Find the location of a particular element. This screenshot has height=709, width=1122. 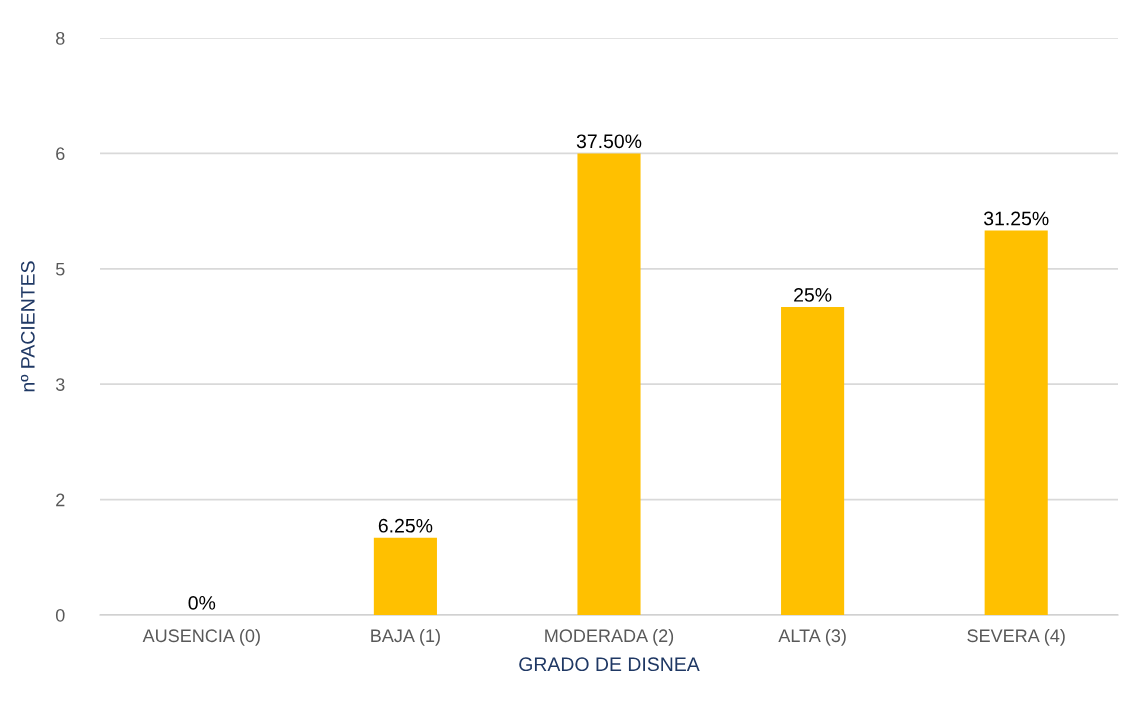

x-tick-label: BAJA (1) is located at coordinates (405, 637).